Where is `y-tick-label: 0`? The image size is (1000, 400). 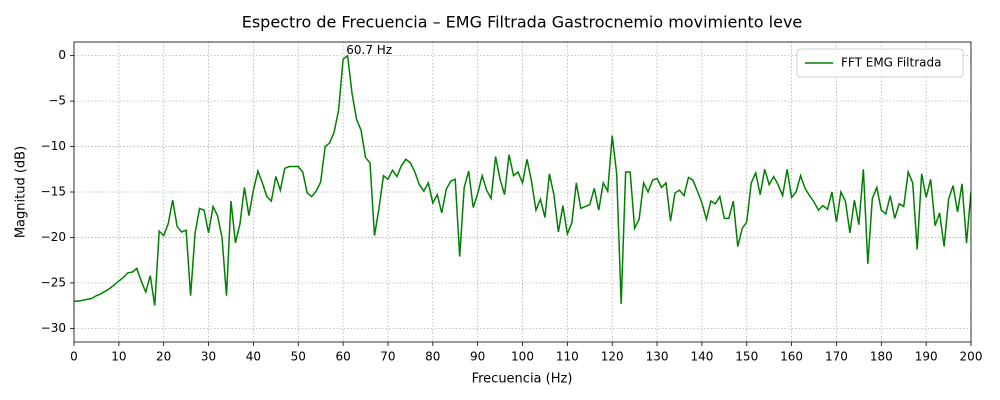
y-tick-label: 0 is located at coordinates (62, 55).